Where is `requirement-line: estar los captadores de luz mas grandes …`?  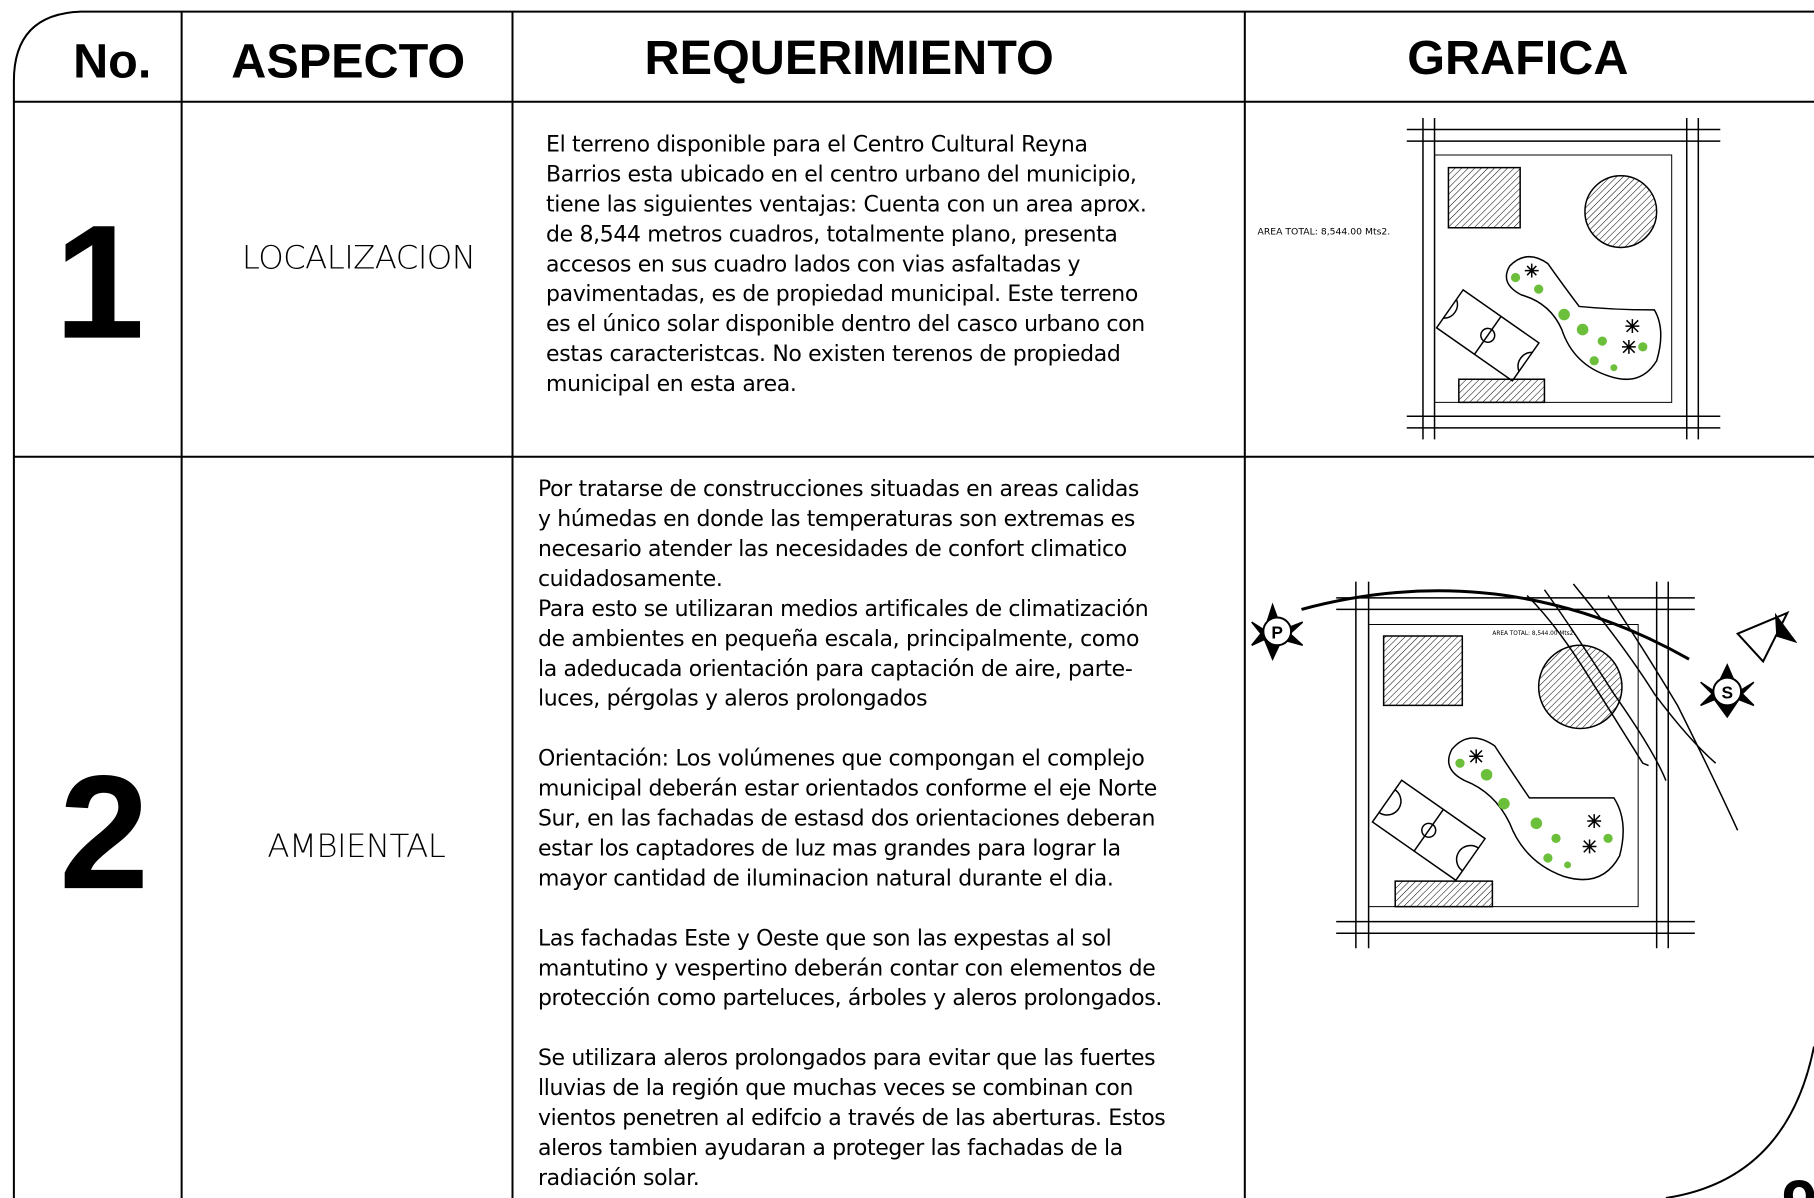 requirement-line: estar los captadores de luz mas grandes … is located at coordinates (829, 848).